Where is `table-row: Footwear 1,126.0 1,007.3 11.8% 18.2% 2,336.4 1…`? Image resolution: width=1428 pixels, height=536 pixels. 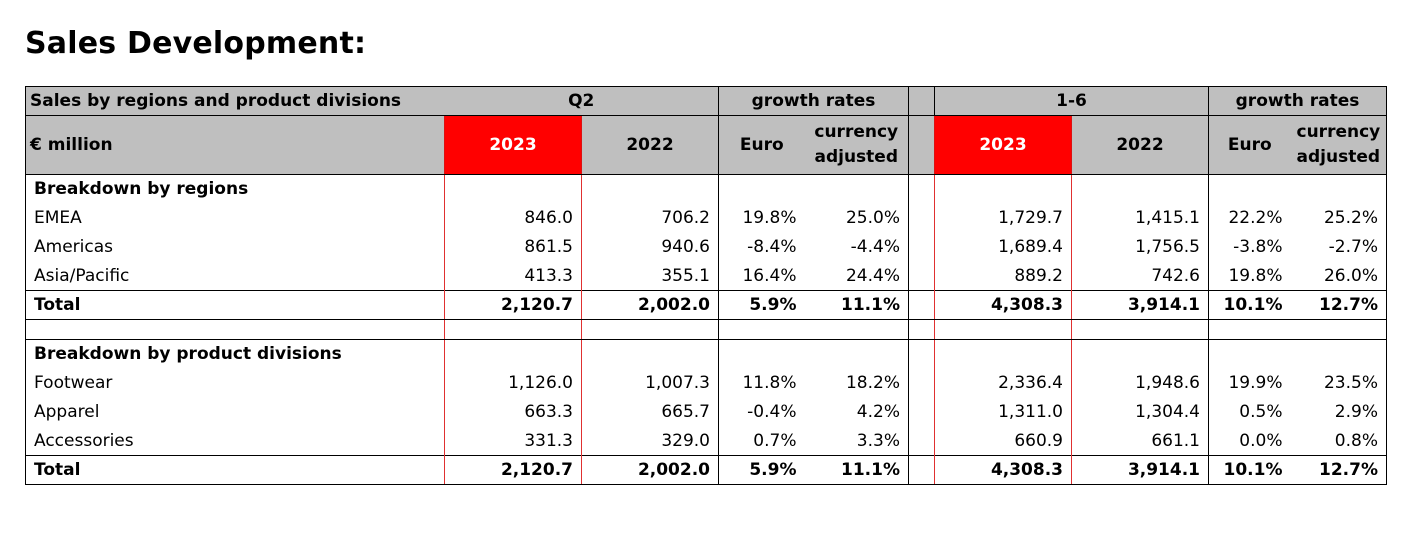
table-row: Footwear 1,126.0 1,007.3 11.8% 18.2% 2,336.4 1… is located at coordinates (706, 383).